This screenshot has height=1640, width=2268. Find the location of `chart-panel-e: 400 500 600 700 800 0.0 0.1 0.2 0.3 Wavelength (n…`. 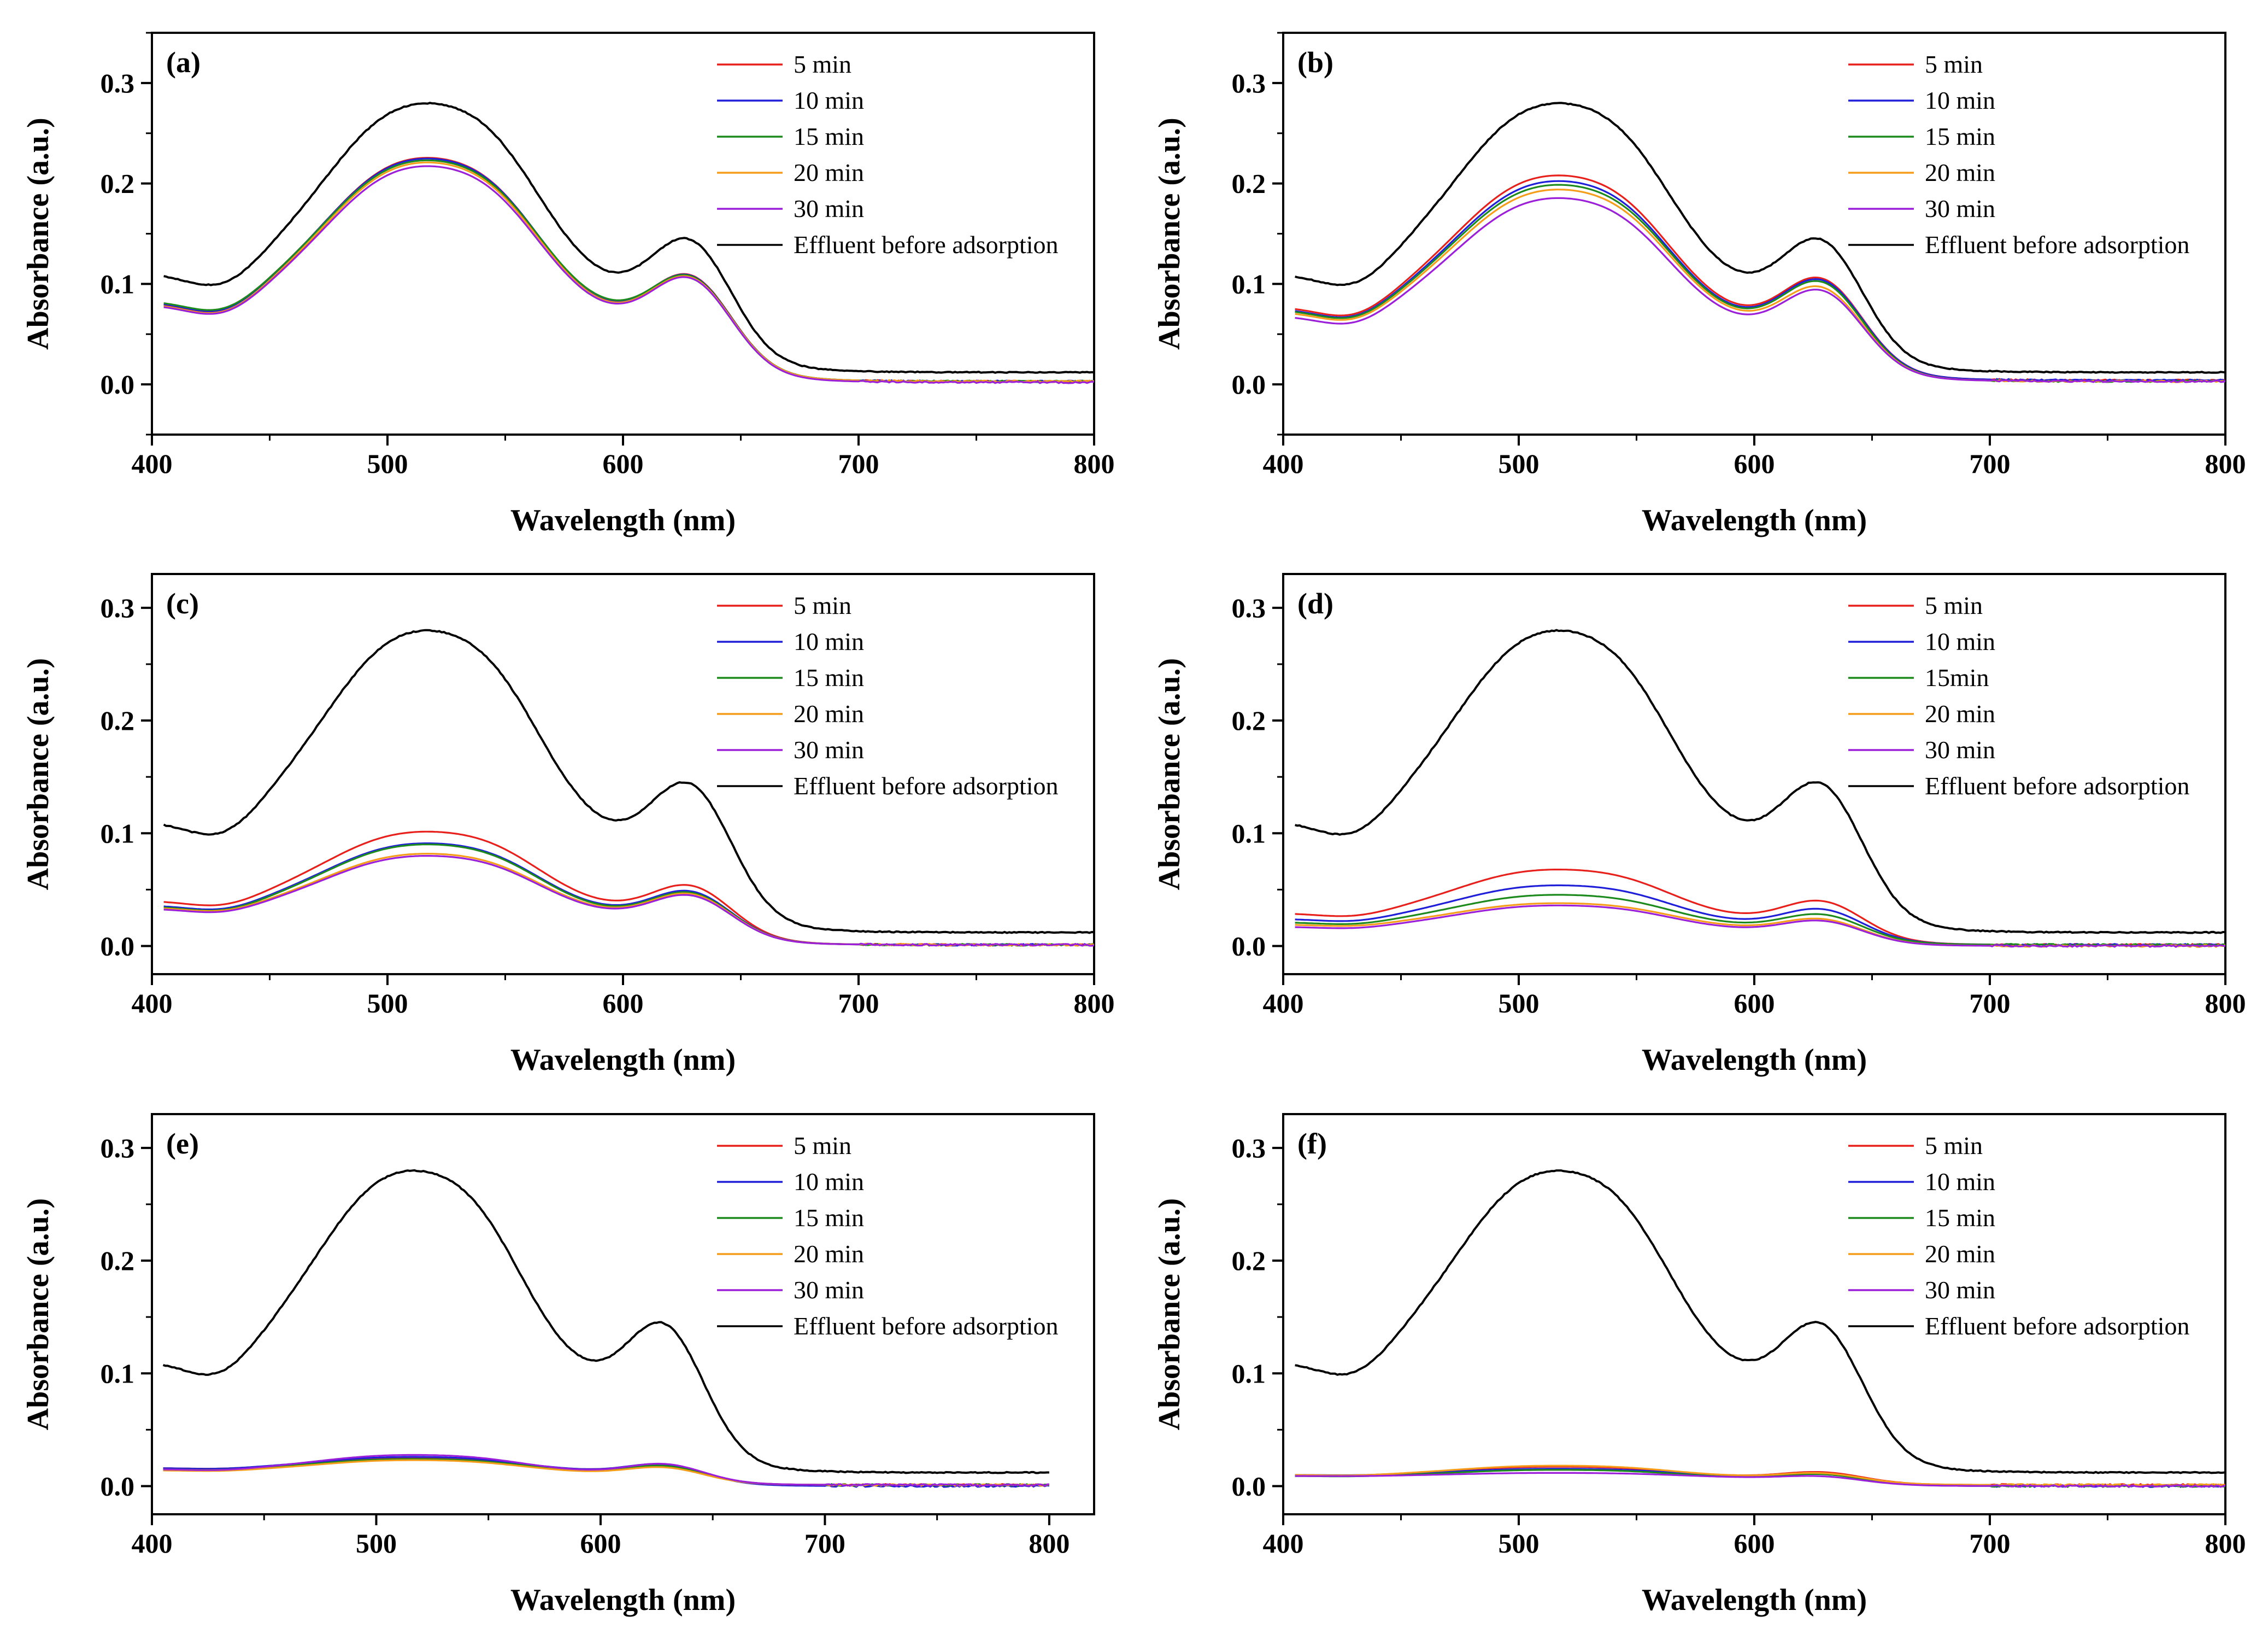

chart-panel-e: 400 500 600 700 800 0.0 0.1 0.2 0.3 Wavelength (n… is located at coordinates (558, 1365).